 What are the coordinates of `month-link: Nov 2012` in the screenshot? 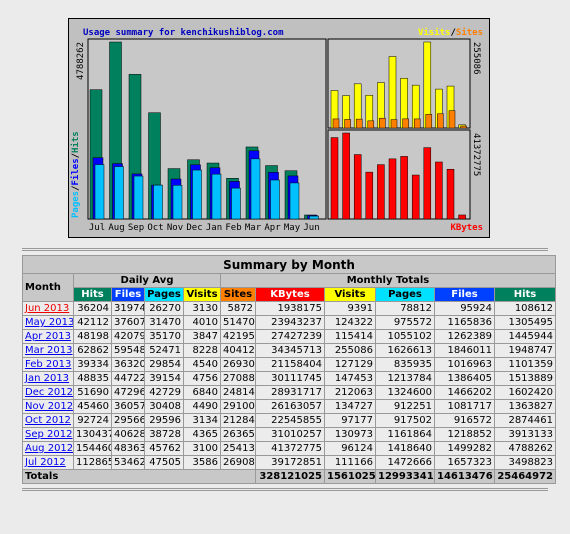 It's located at (49, 406).